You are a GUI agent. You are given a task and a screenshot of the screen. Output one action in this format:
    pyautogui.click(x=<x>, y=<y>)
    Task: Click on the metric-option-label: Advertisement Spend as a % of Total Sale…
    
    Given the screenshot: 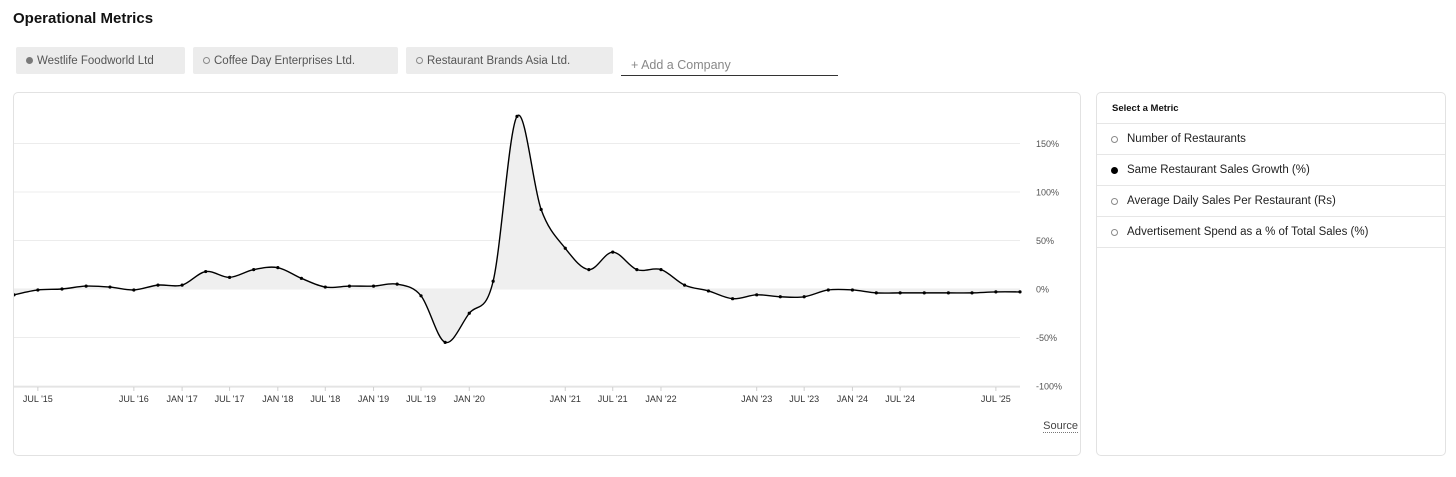 What is the action you would take?
    pyautogui.click(x=1248, y=232)
    